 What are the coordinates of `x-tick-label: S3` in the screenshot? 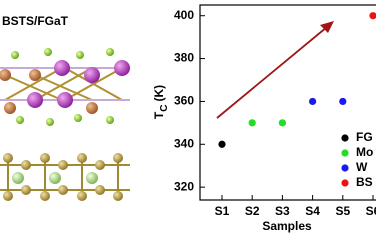 It's located at (282, 211).